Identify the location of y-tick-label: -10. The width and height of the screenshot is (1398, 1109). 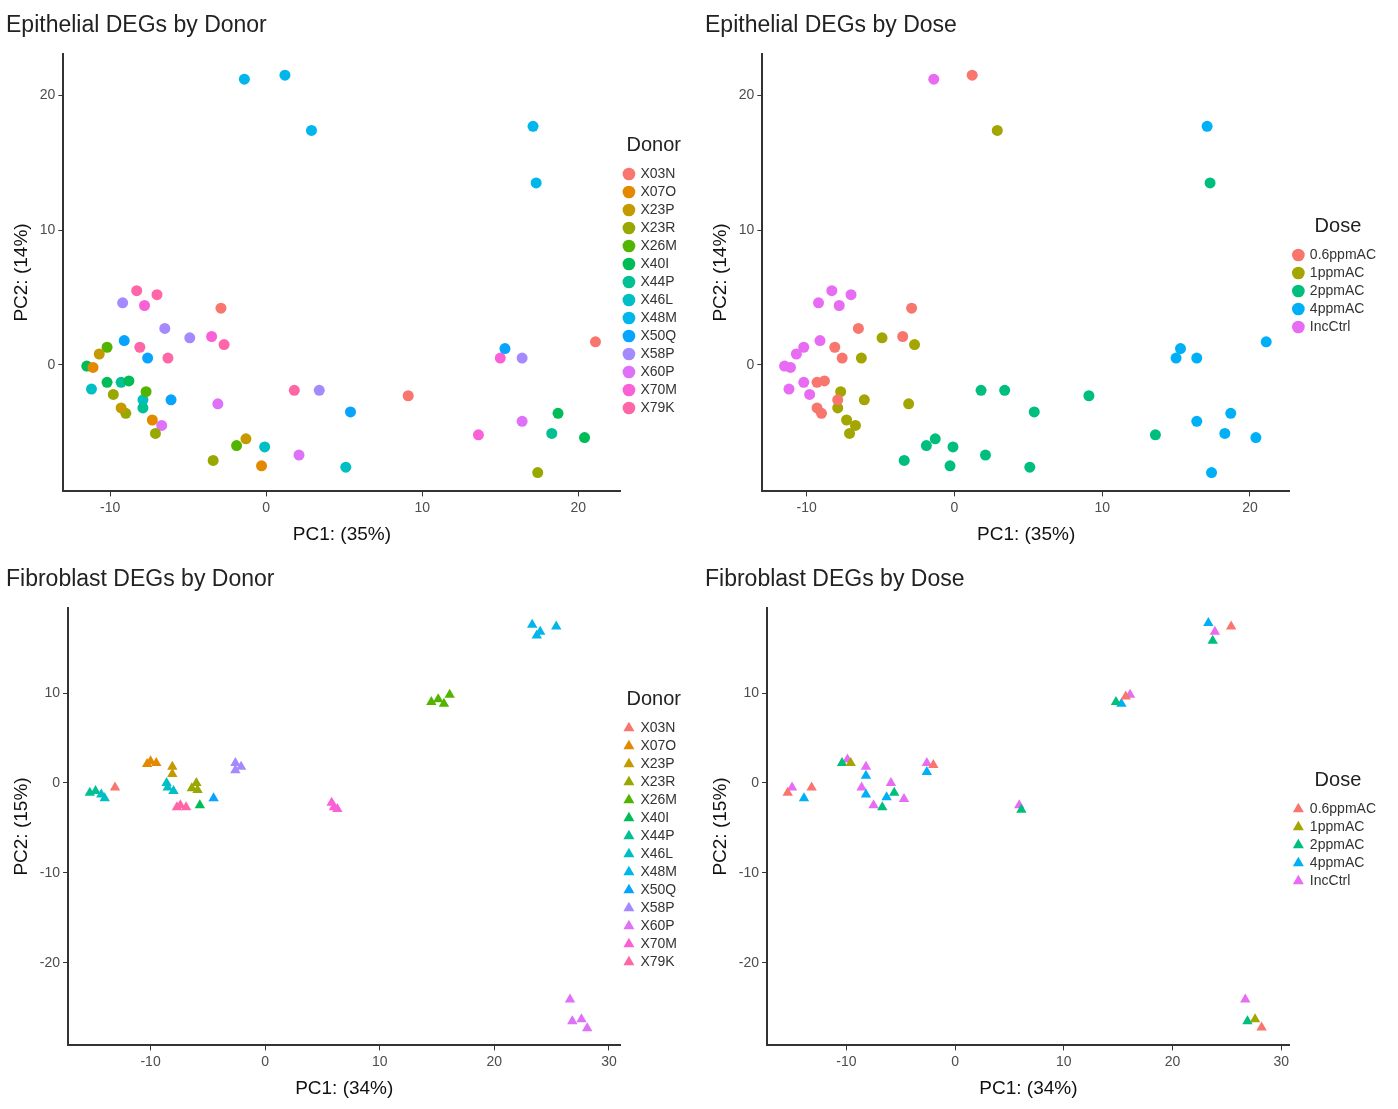
(50, 871).